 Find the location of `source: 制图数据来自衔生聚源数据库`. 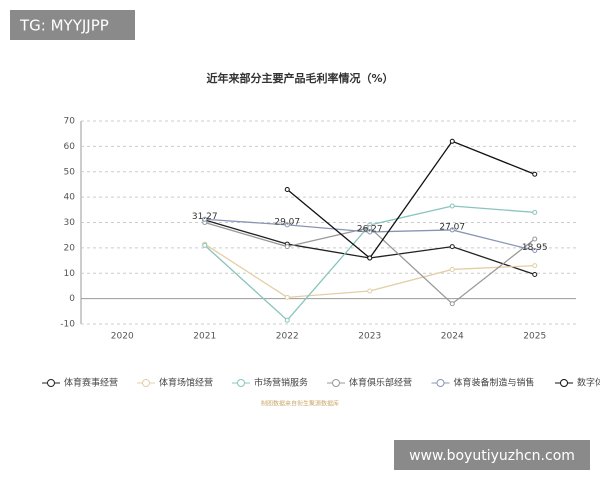

source: 制图数据来自衔生聚源数据库 is located at coordinates (300, 404).